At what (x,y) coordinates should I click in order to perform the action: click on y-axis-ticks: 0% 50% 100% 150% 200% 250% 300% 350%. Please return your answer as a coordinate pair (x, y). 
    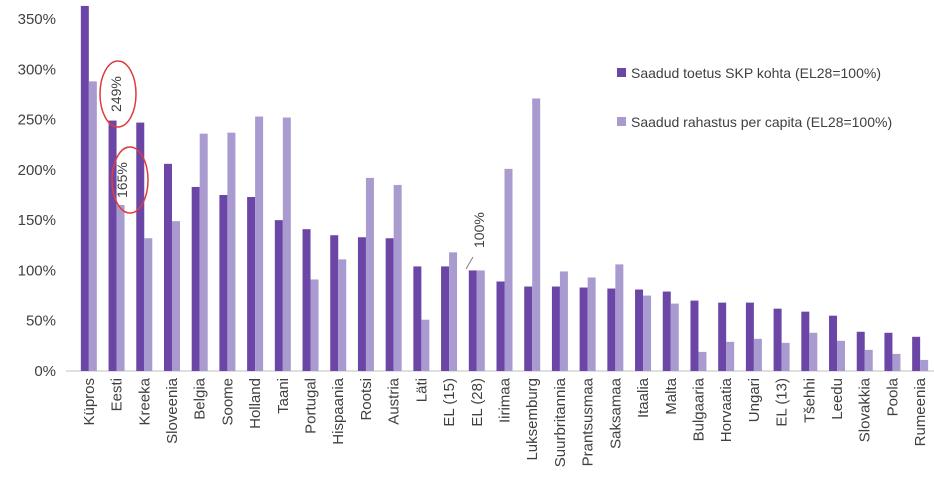
    Looking at the image, I should click on (37, 195).